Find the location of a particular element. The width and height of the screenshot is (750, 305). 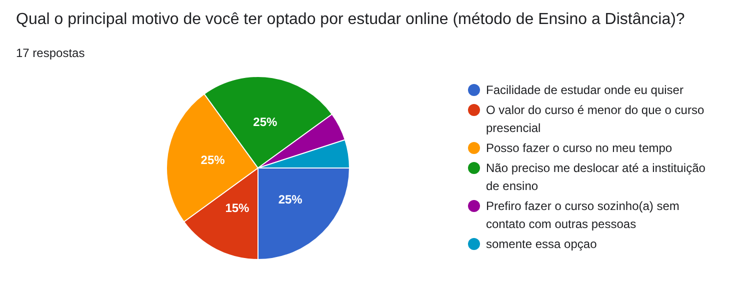

data-label: 15% is located at coordinates (237, 208).